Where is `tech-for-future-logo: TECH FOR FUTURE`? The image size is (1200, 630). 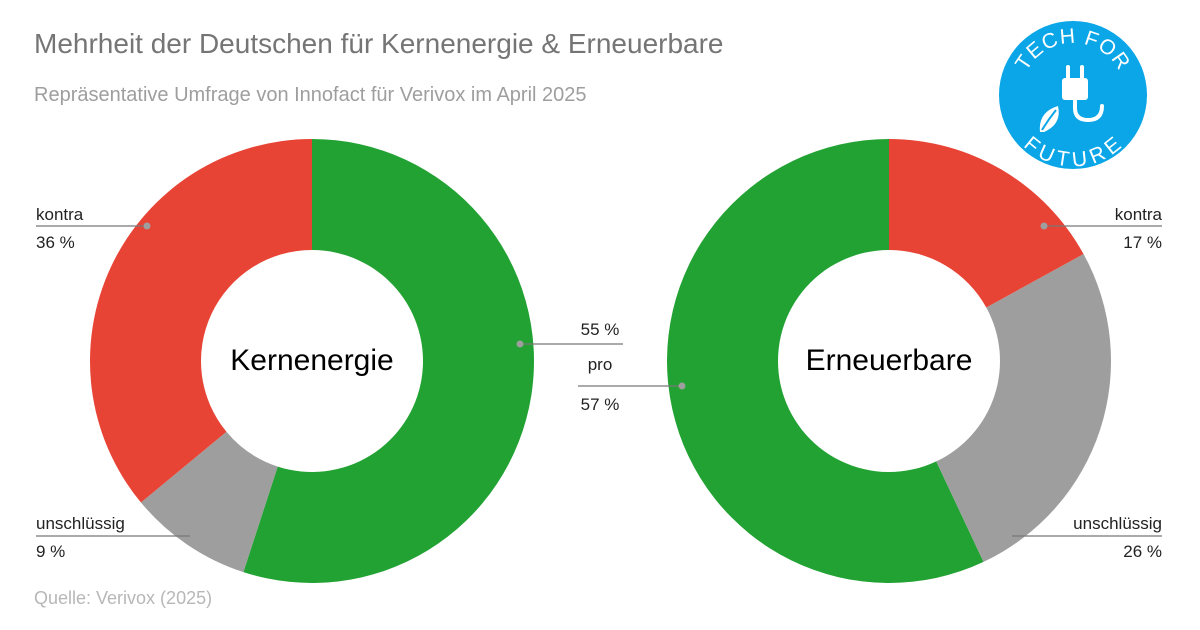
tech-for-future-logo: TECH FOR FUTURE is located at coordinates (1073, 95).